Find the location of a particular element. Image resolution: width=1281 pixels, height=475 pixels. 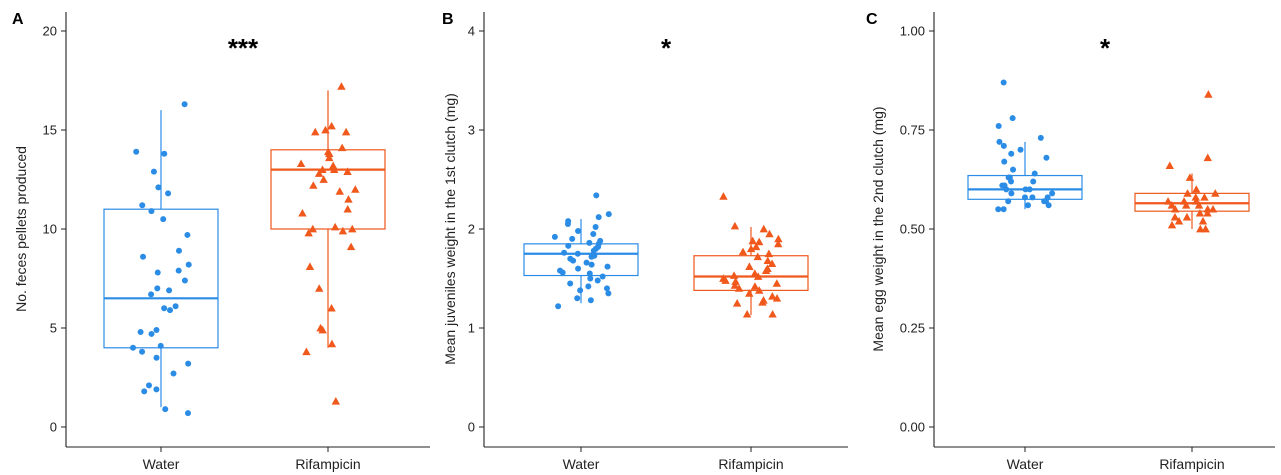

y-axis-title: Mean egg weight in the 2nd clutch (mg) is located at coordinates (878, 228).